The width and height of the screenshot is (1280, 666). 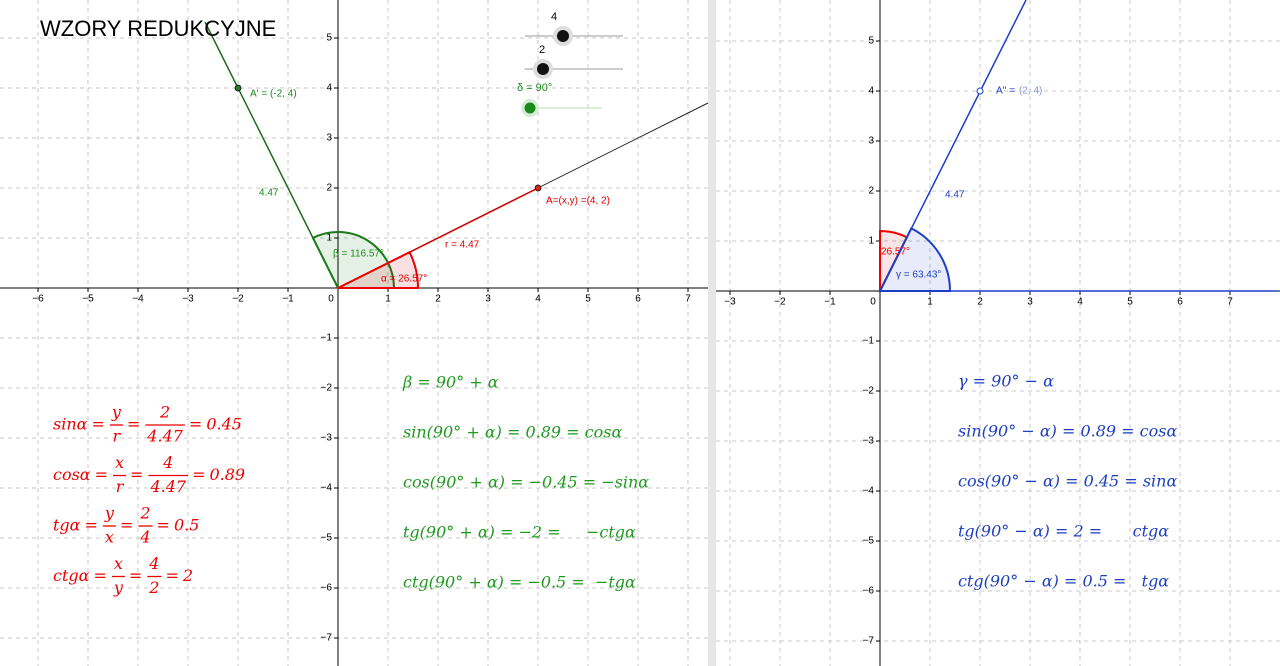 What do you see at coordinates (187, 575) in the screenshot?
I see `formula-result: 2` at bounding box center [187, 575].